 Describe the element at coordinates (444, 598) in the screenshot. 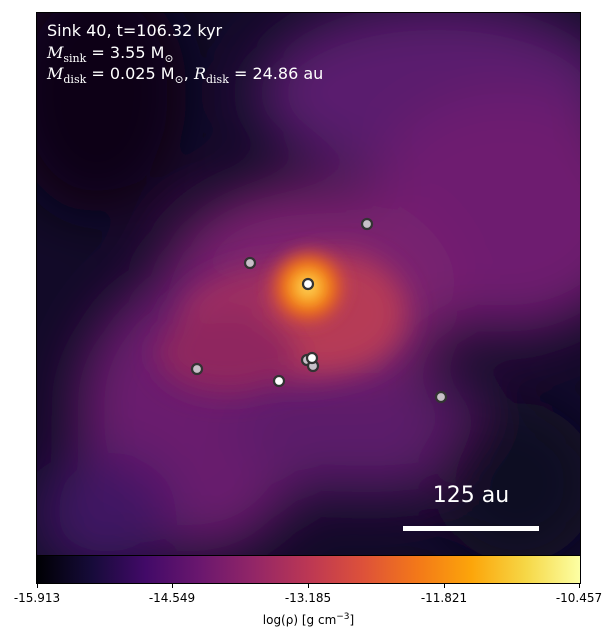

I see `colorbar-tick-label-4: -11.821` at that location.